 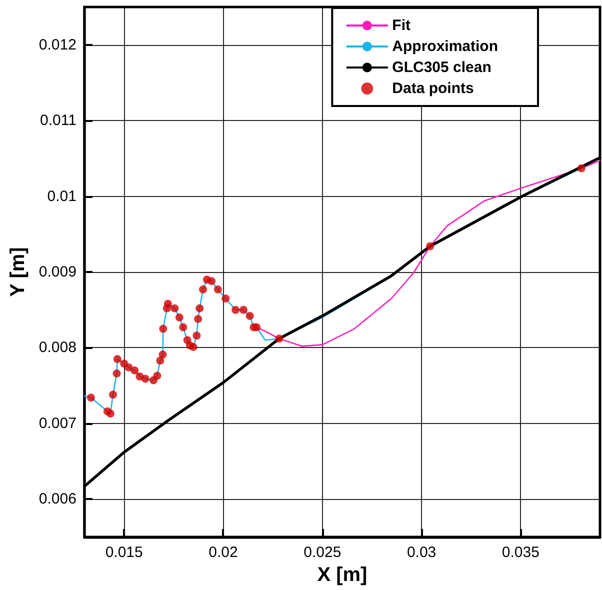 What do you see at coordinates (57, 499) in the screenshot?
I see `y-tick-label: 0.006` at bounding box center [57, 499].